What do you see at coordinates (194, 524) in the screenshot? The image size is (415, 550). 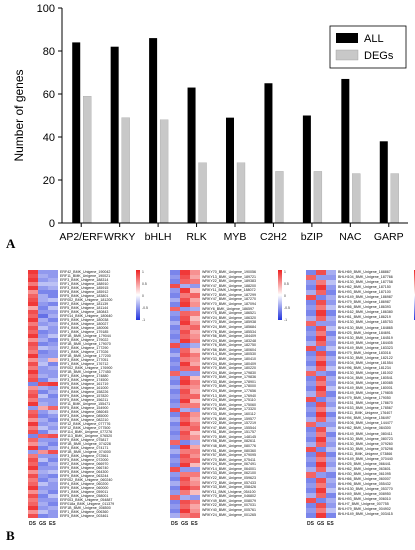 I see `heatmap-column-label: ES` at bounding box center [194, 524].